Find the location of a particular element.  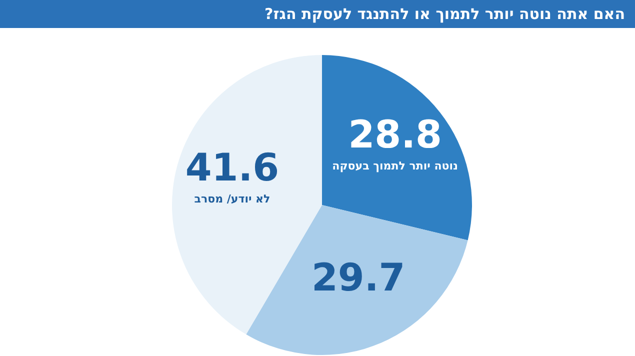

chart-title: האם אתה נוטה יותר לתמוך או להתנגד לעסקת הגז? is located at coordinates (317, 14).